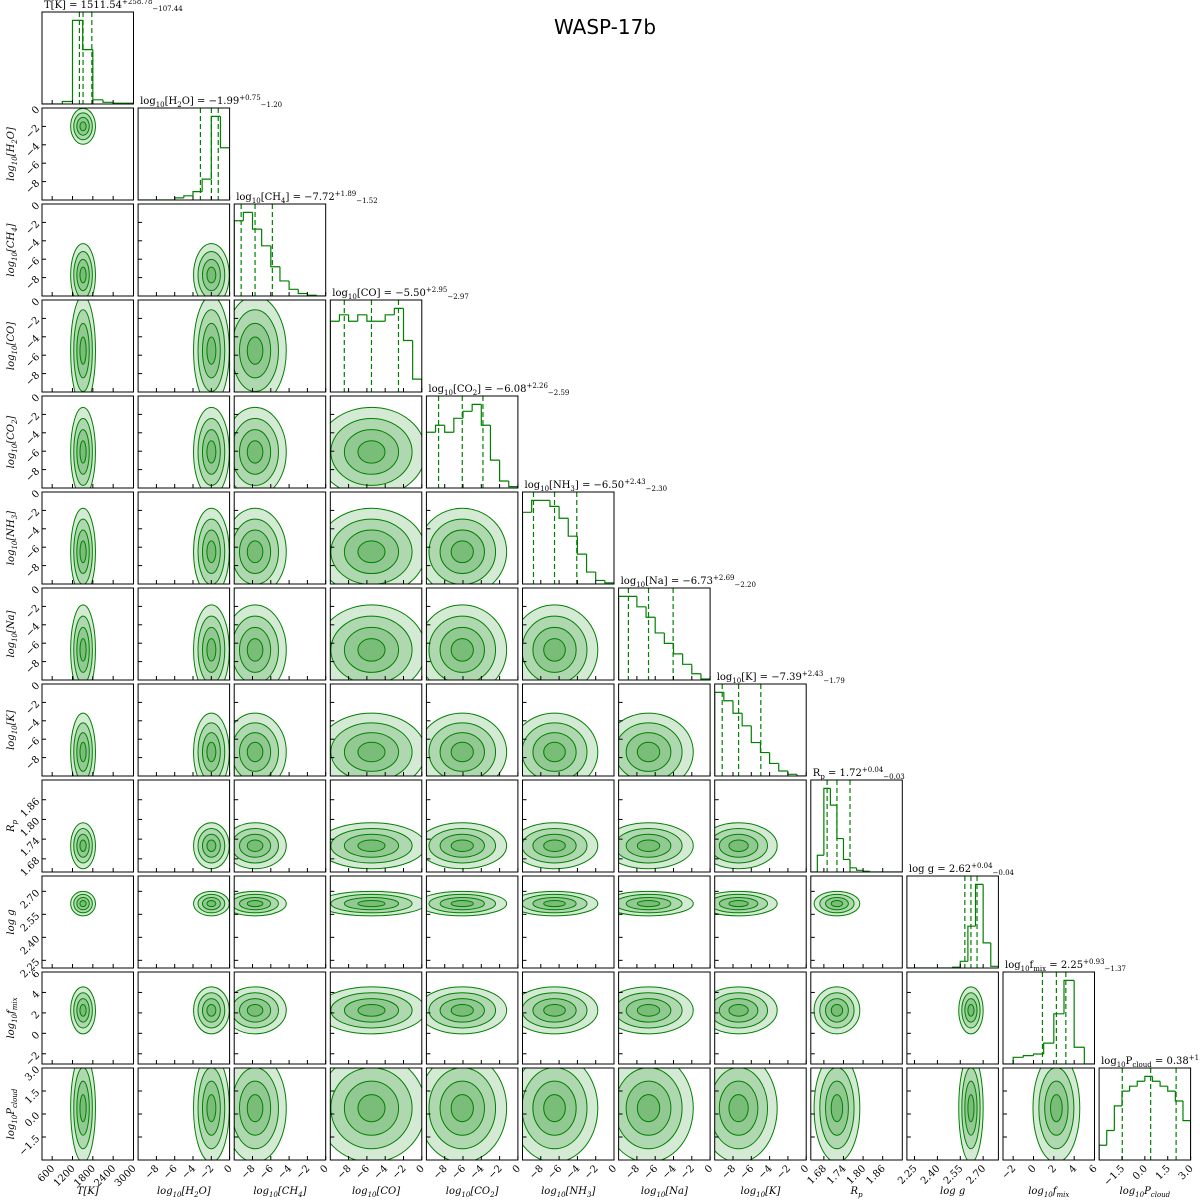 The height and width of the screenshot is (1203, 1200). I want to click on x-tick-label: 1.5, so click(1163, 1172).